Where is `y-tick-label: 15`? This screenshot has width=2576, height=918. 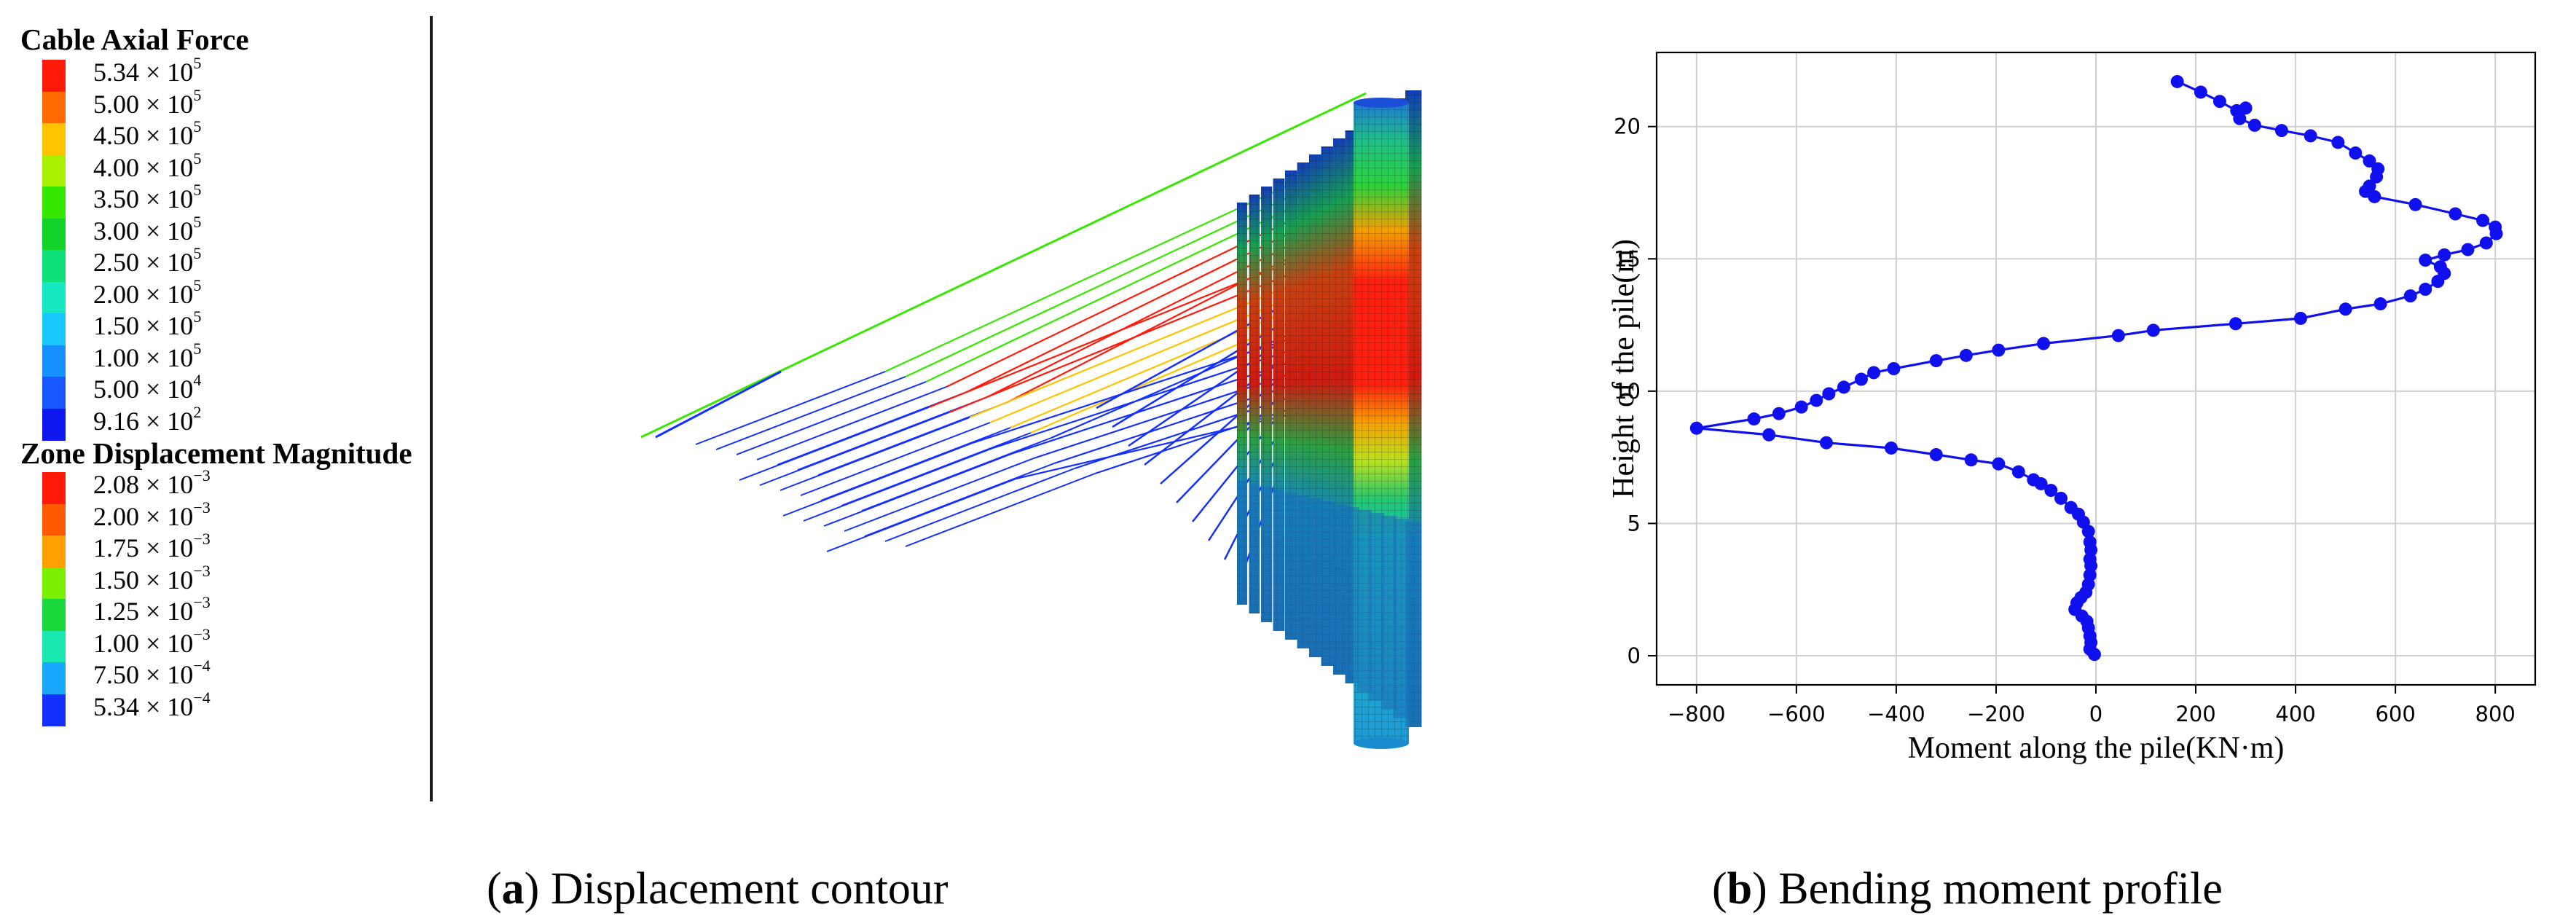
y-tick-label: 15 is located at coordinates (1627, 258).